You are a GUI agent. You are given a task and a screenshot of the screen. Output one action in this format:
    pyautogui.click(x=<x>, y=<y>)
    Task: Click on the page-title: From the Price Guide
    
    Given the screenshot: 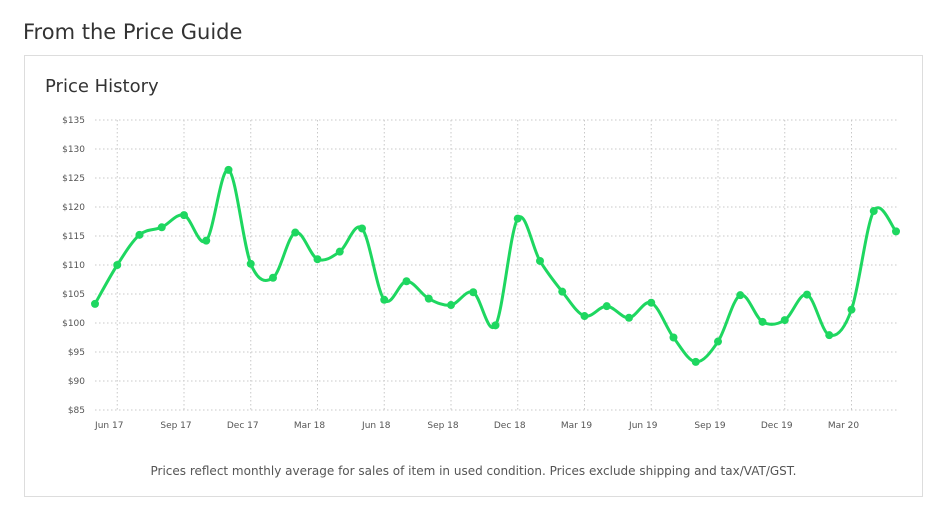 What is the action you would take?
    pyautogui.click(x=133, y=32)
    